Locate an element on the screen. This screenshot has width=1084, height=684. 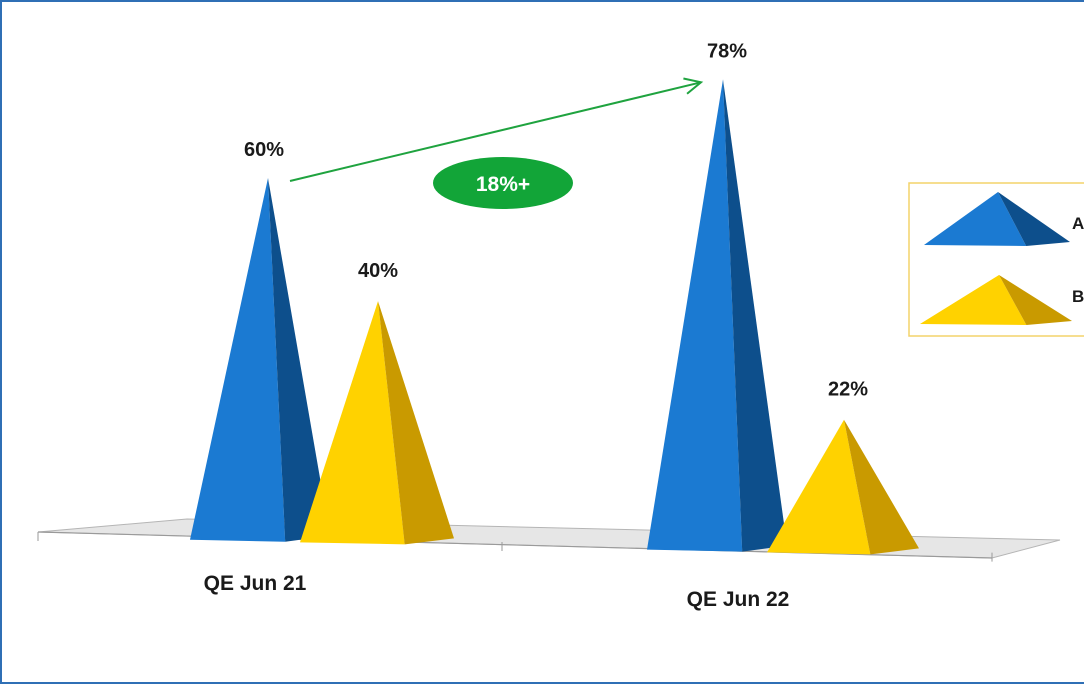
legend-label-b: B is located at coordinates (1078, 296).